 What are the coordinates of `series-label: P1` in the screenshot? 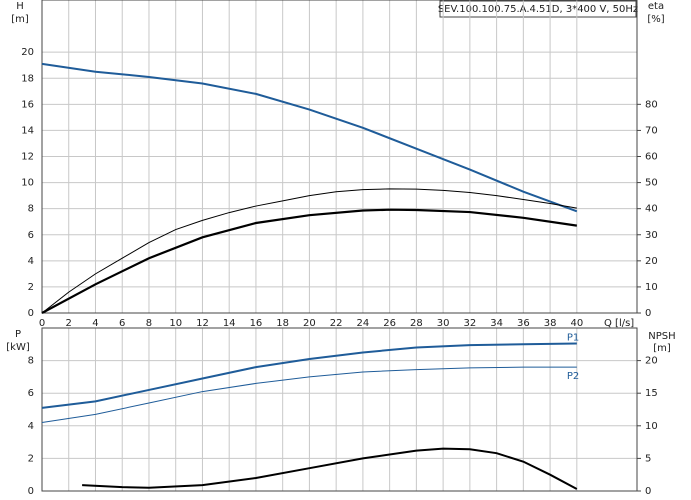 It's located at (573, 337).